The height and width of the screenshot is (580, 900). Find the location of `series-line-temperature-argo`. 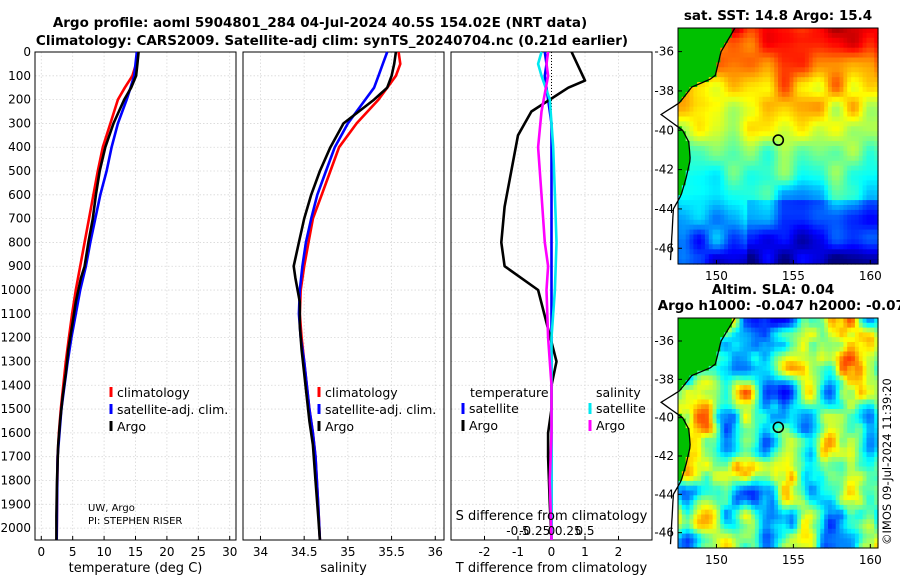

series-line-temperature-argo is located at coordinates (543, 296).